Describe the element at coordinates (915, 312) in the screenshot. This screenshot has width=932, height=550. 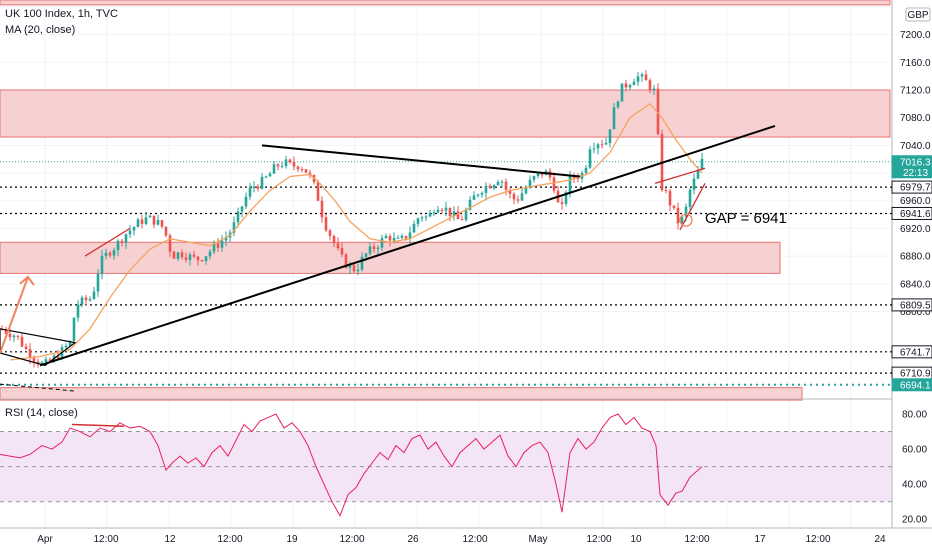
I see `price-tick-label: 6800.0` at that location.